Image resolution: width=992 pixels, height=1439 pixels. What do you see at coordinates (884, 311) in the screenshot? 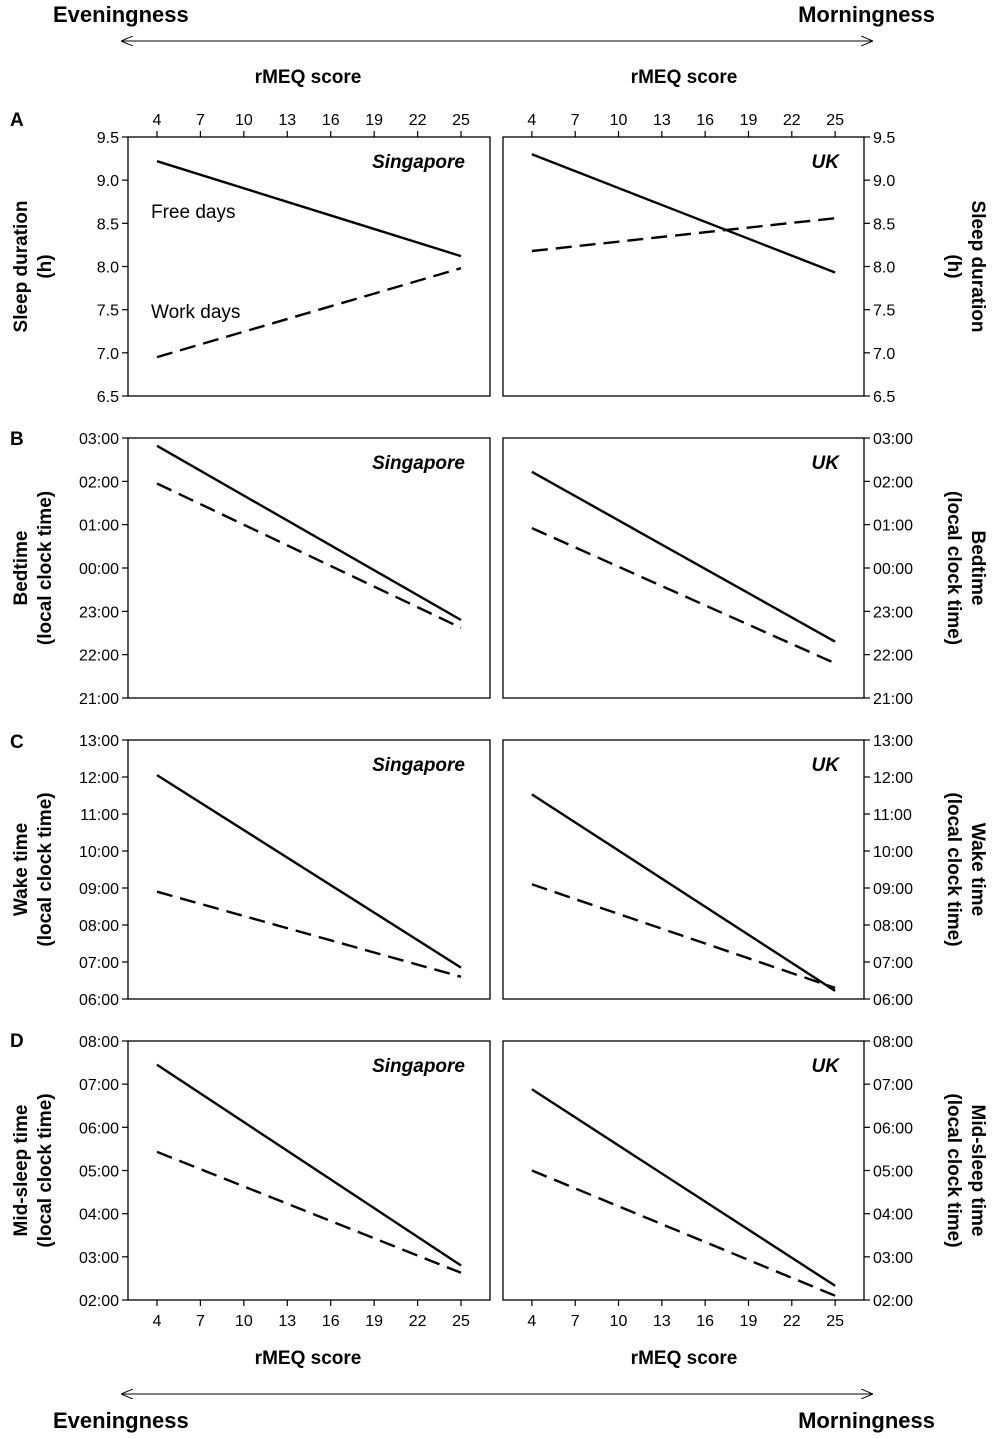
I see `y-tick-label: 7.5` at bounding box center [884, 311].